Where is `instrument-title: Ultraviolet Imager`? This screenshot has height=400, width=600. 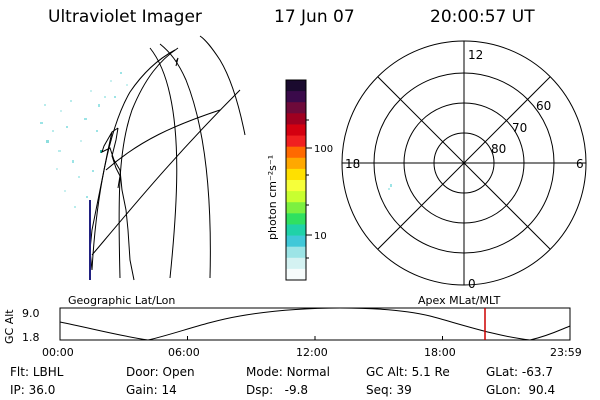
instrument-title: Ultraviolet Imager is located at coordinates (125, 17).